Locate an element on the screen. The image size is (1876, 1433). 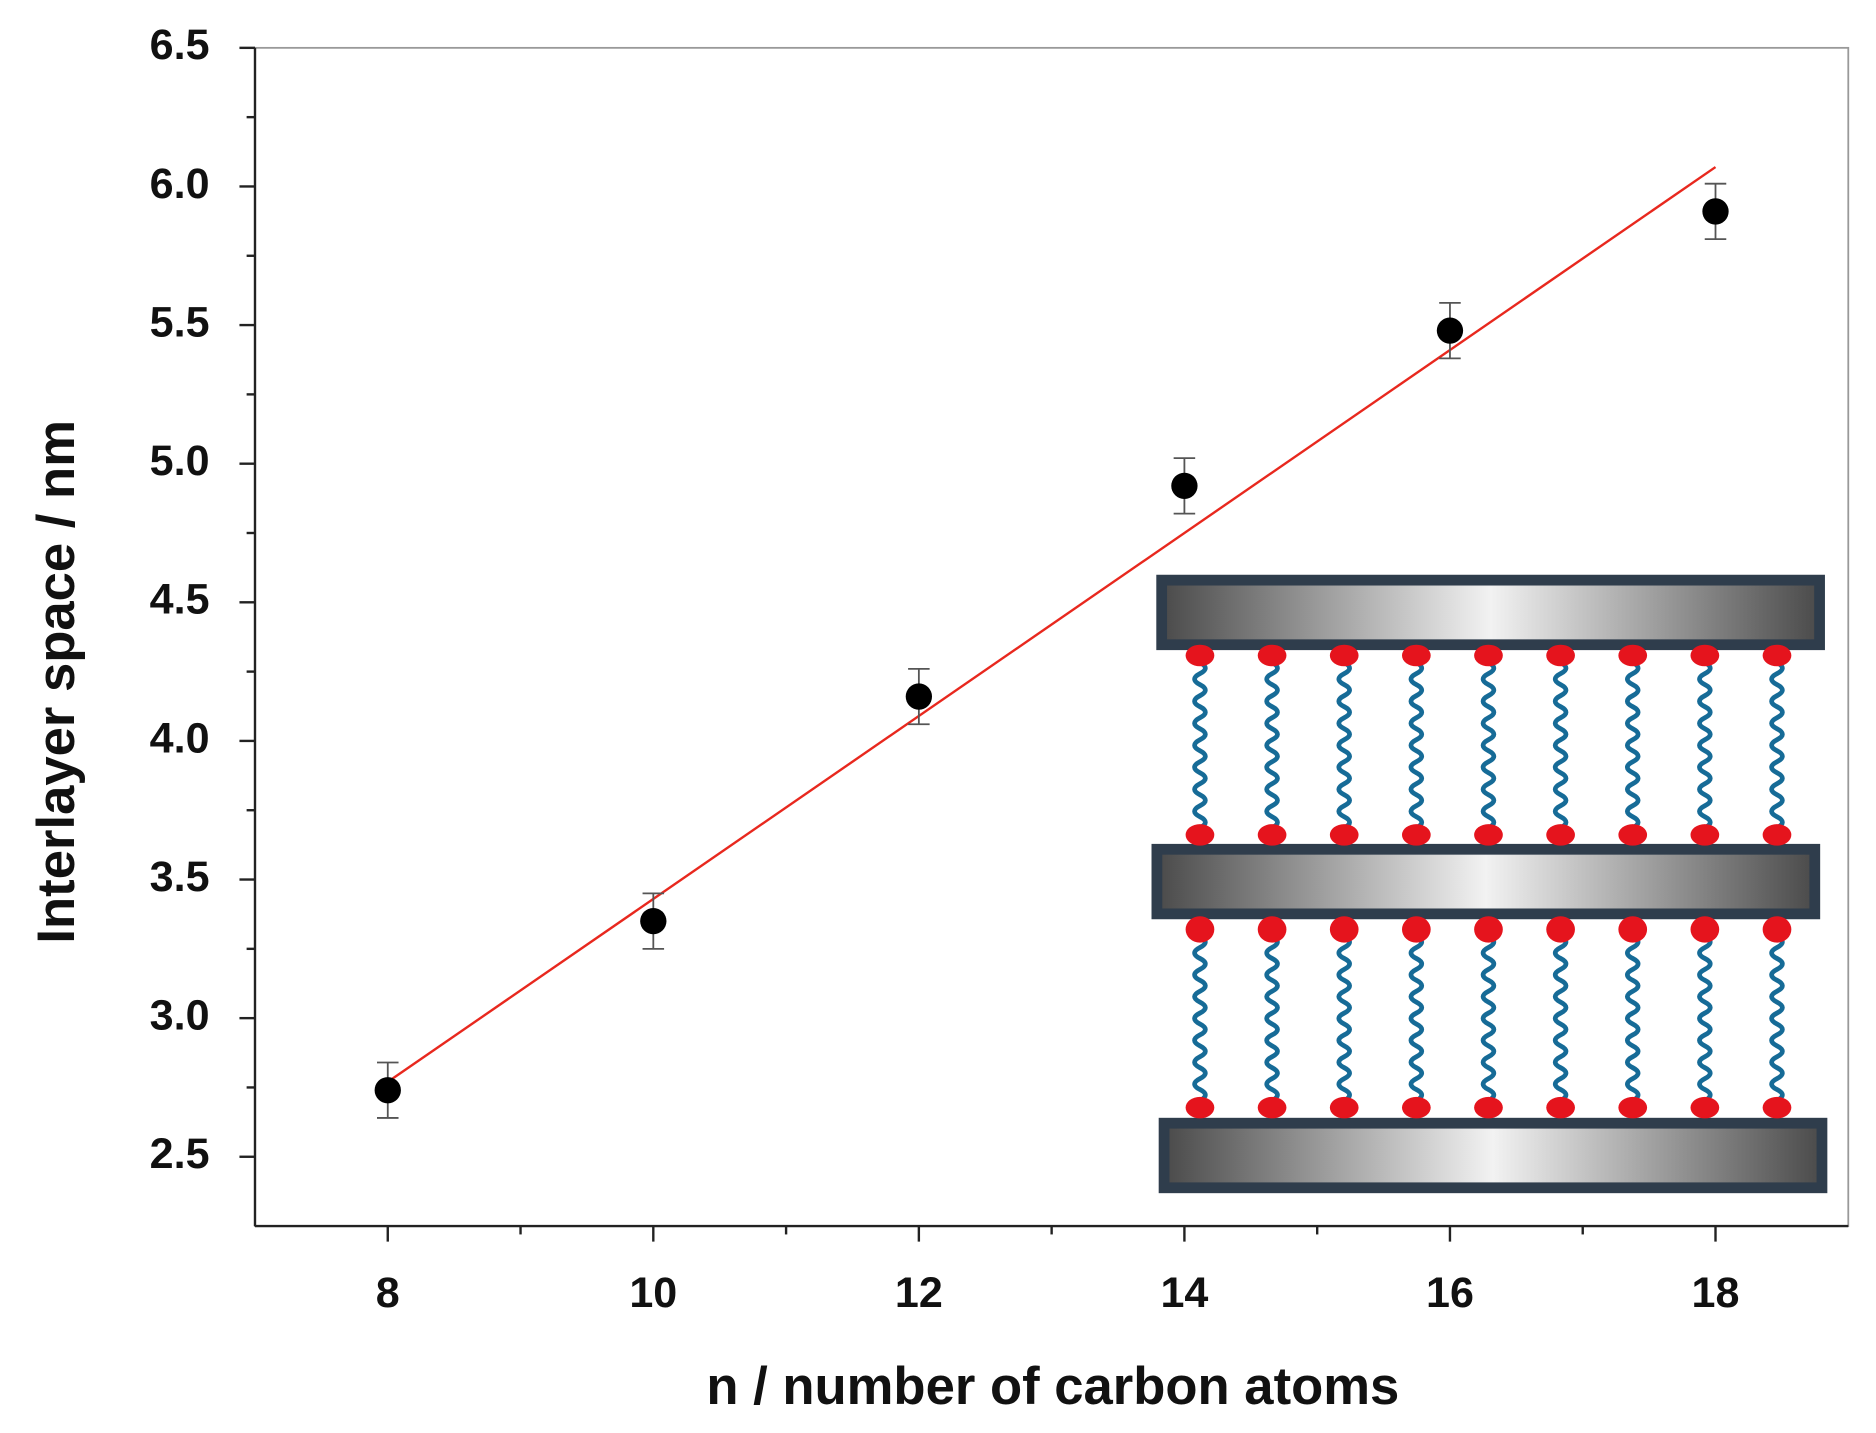
y-tick-label: 4.0 is located at coordinates (180, 738).